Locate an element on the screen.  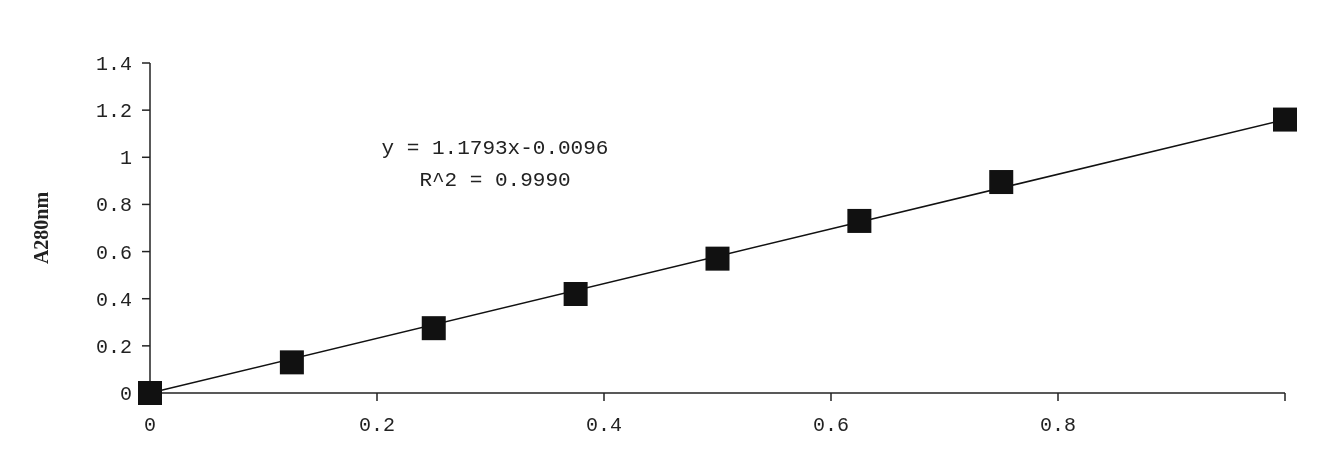
x-tick-label: 0.6 is located at coordinates (831, 425).